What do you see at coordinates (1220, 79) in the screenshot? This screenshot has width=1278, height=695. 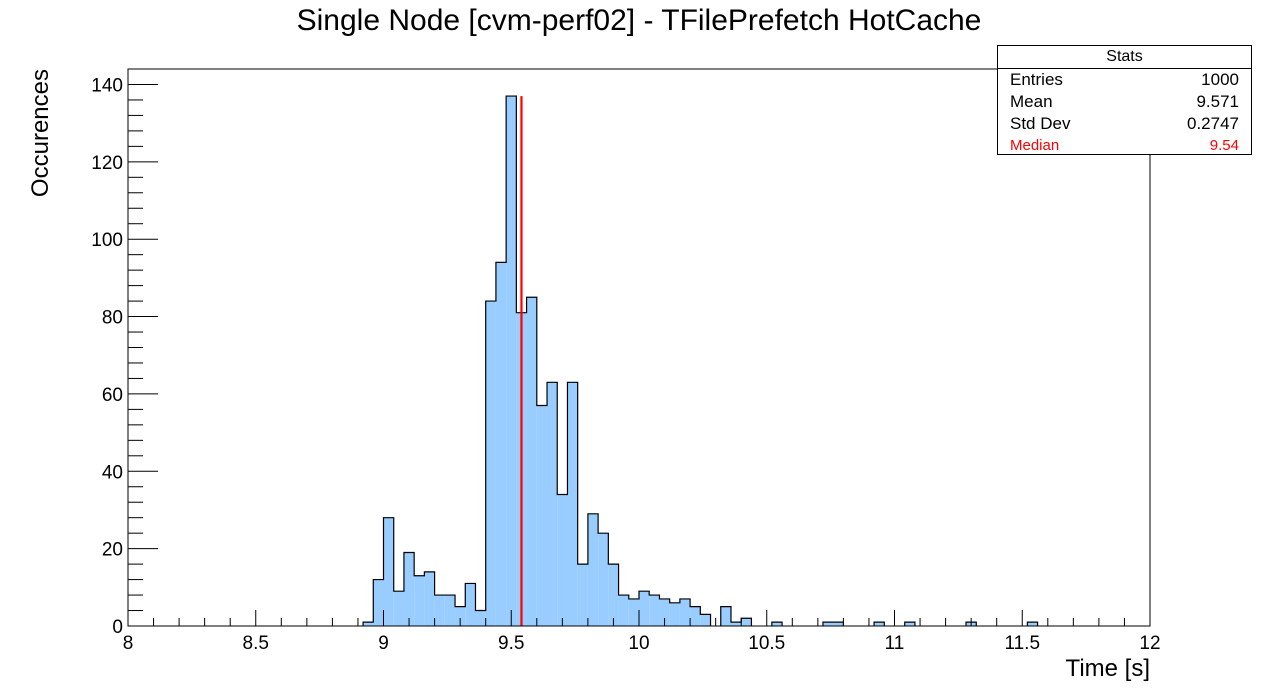 I see `stats-entries-value: 1000` at bounding box center [1220, 79].